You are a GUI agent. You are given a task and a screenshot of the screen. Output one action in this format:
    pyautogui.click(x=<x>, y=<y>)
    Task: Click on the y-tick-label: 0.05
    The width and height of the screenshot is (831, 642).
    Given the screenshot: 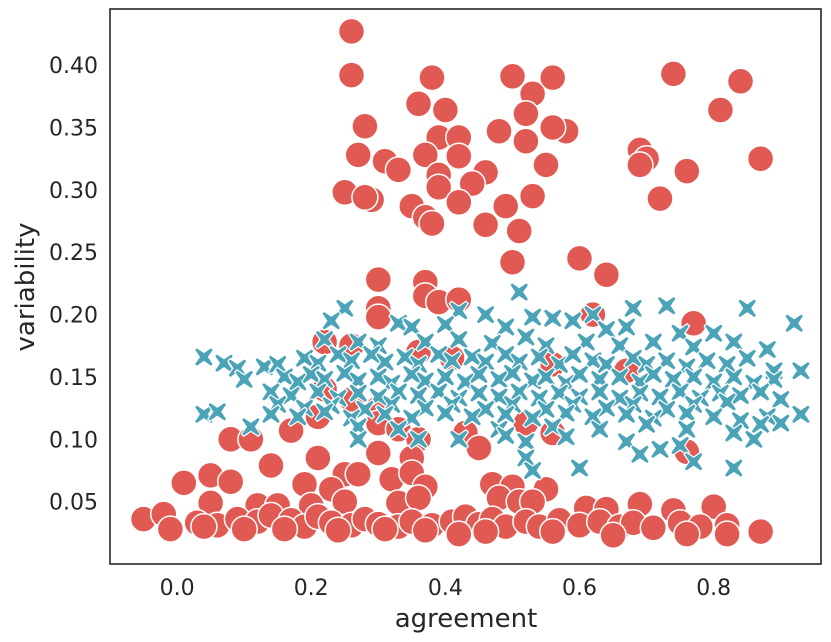 What is the action you would take?
    pyautogui.click(x=73, y=503)
    